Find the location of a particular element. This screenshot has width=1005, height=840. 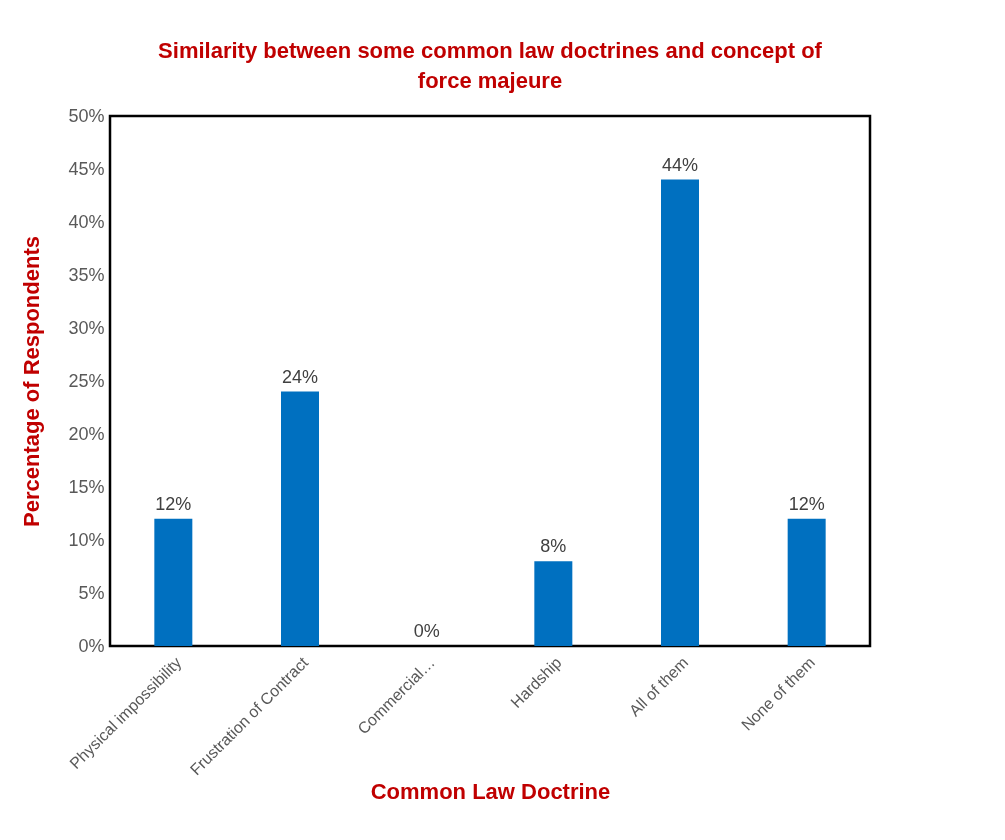

y-tick-label: 20% is located at coordinates (86, 433).